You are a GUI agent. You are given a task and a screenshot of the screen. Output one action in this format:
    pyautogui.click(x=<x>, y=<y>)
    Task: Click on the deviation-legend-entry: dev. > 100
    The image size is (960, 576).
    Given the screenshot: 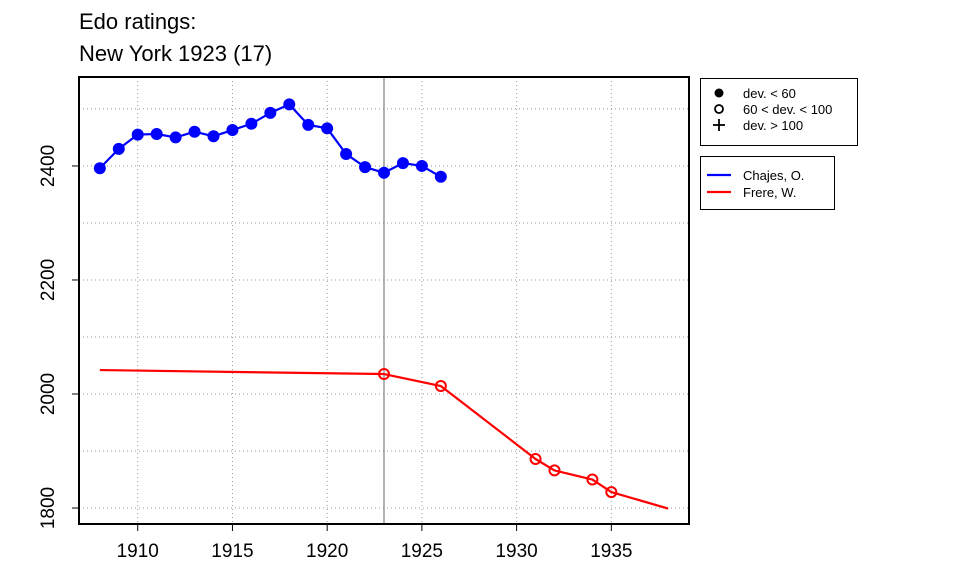 What is the action you would take?
    pyautogui.click(x=779, y=125)
    